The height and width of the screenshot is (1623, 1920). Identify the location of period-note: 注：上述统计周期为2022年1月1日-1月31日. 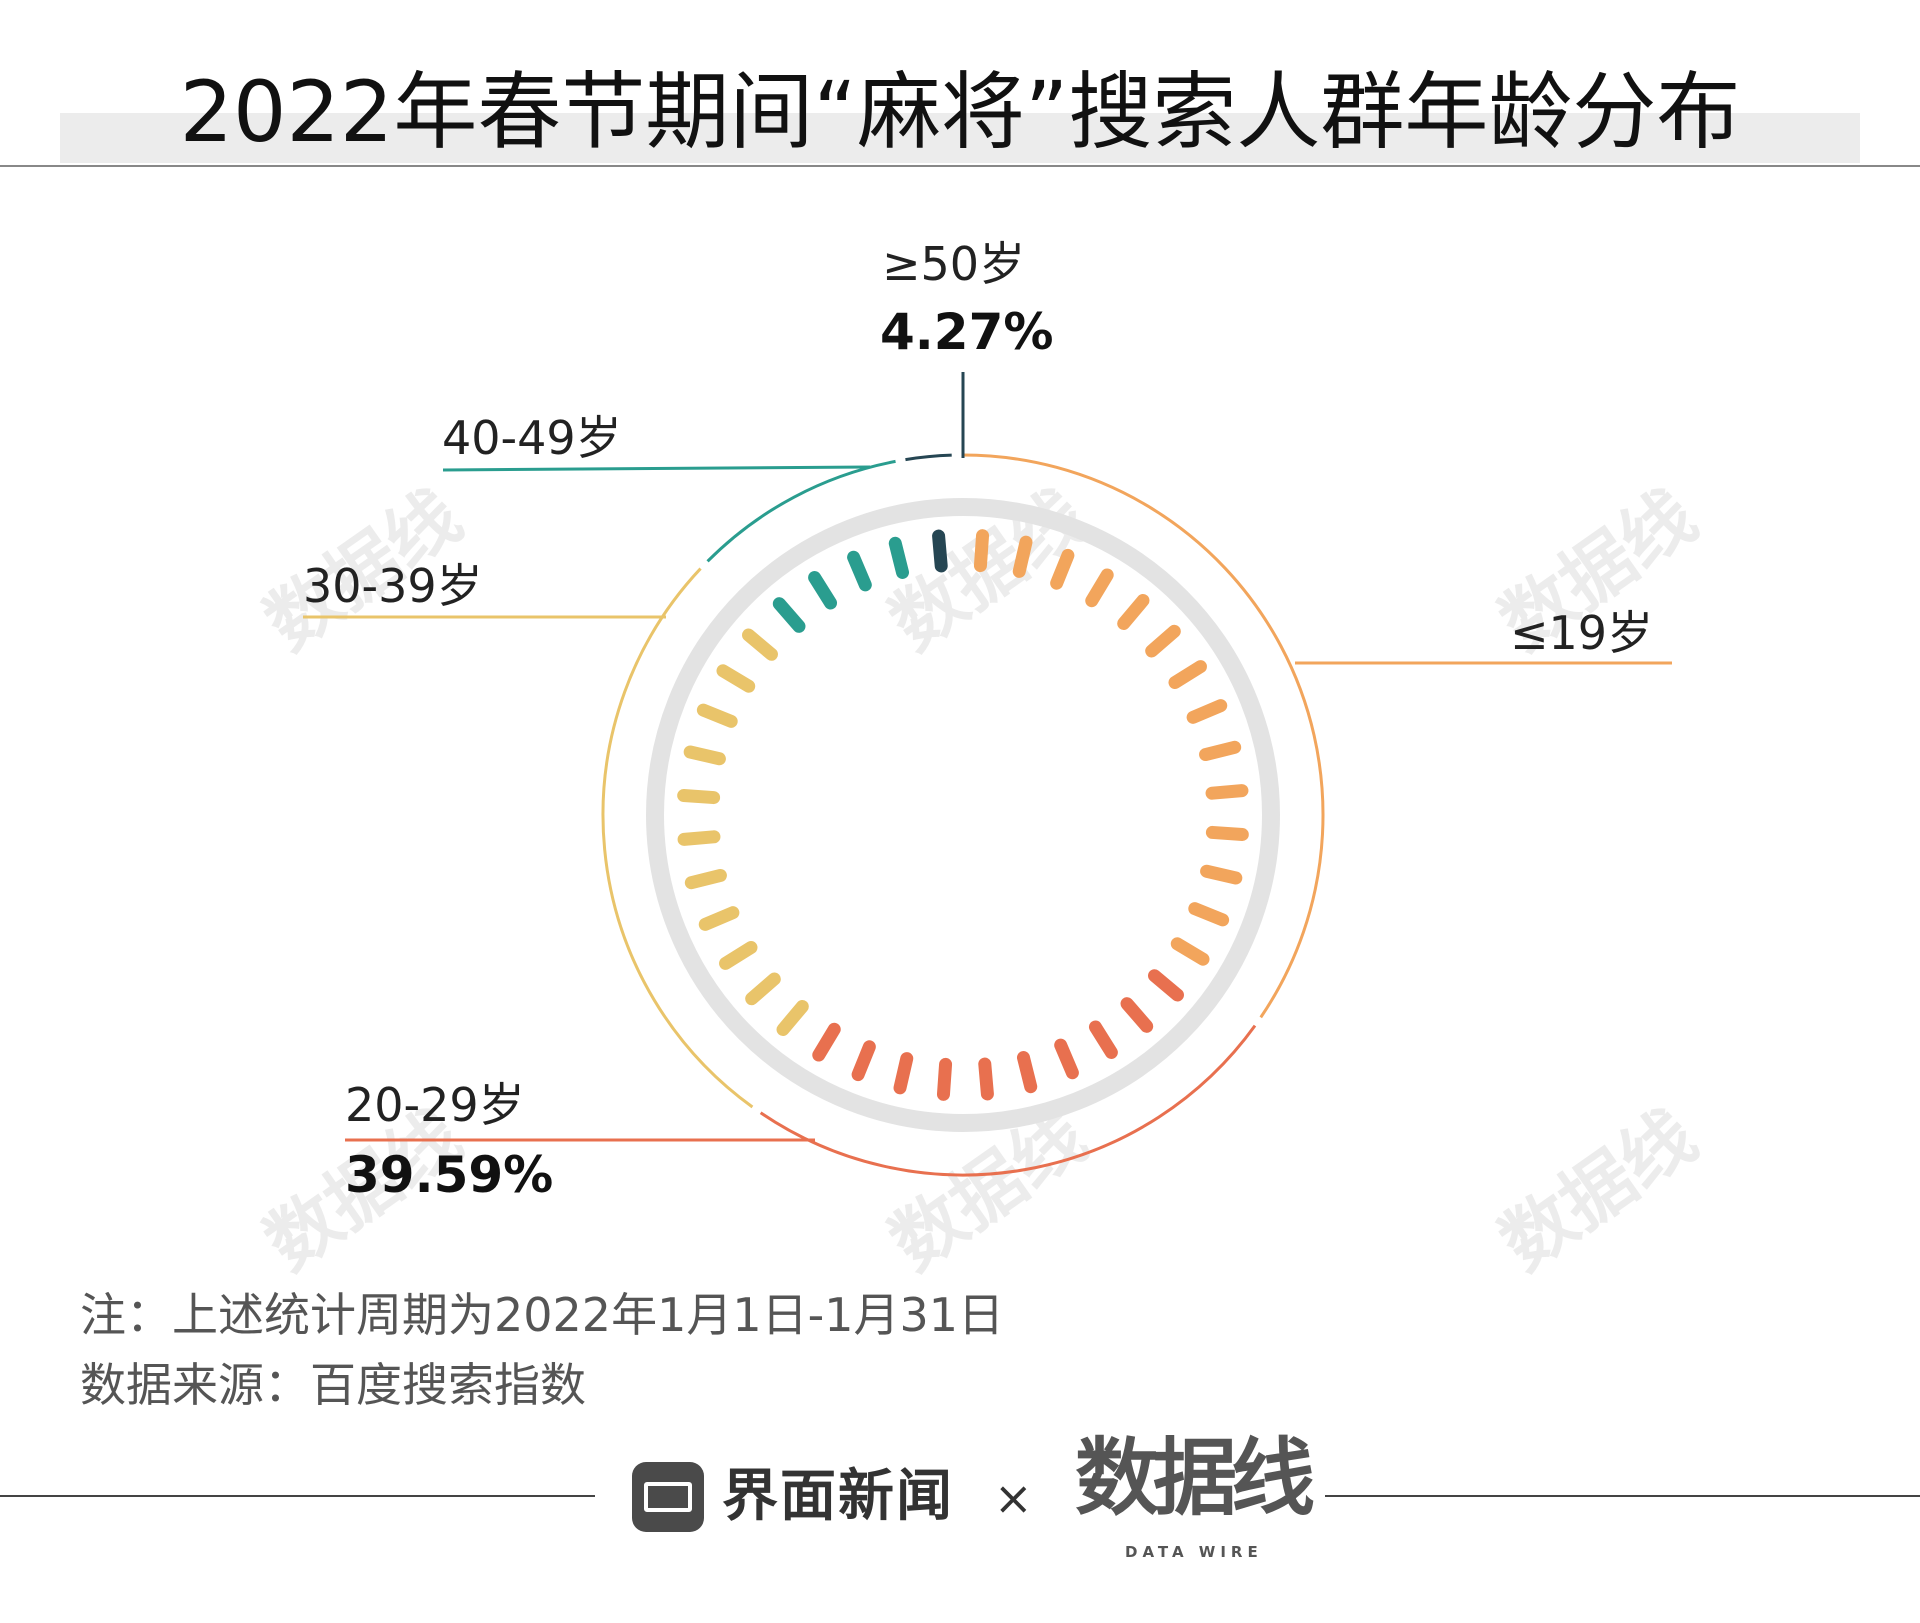
(542, 1315).